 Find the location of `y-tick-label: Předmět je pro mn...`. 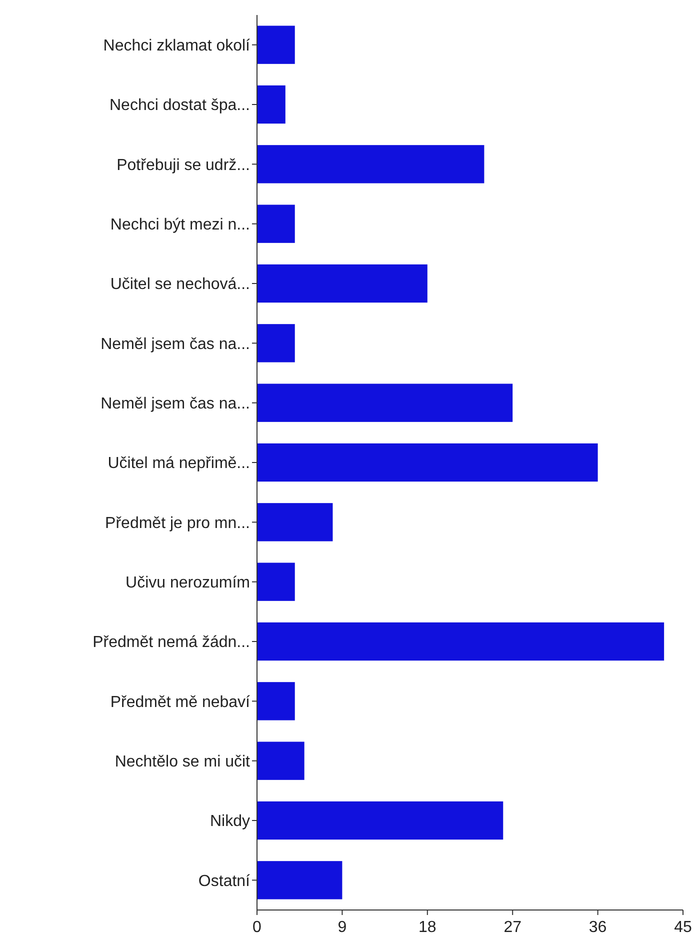

y-tick-label: Předmět je pro mn... is located at coordinates (177, 523).